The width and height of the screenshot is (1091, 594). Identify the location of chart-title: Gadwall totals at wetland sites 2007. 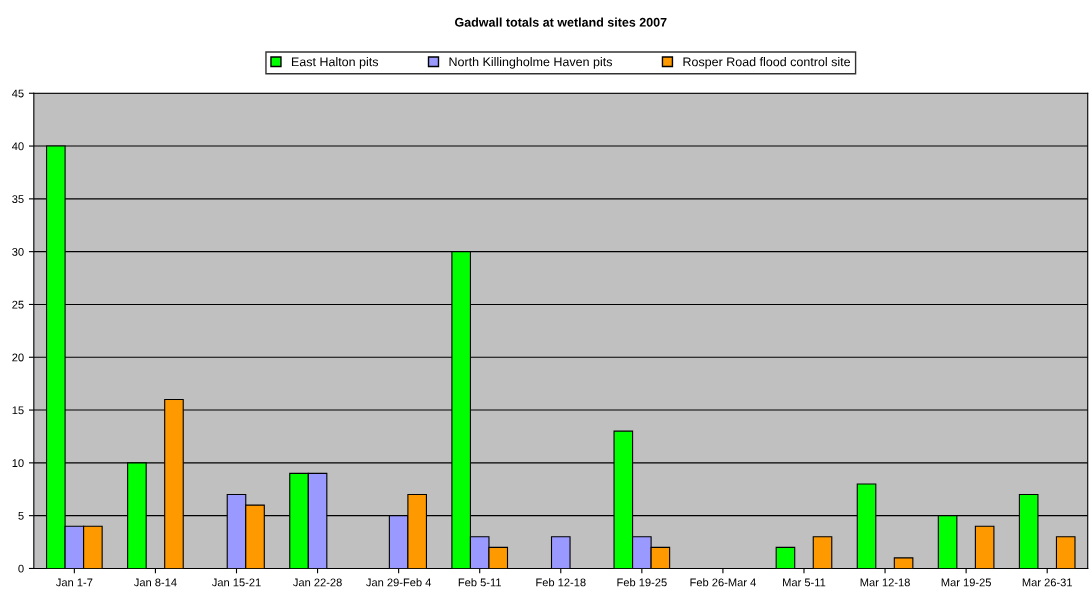
(561, 22).